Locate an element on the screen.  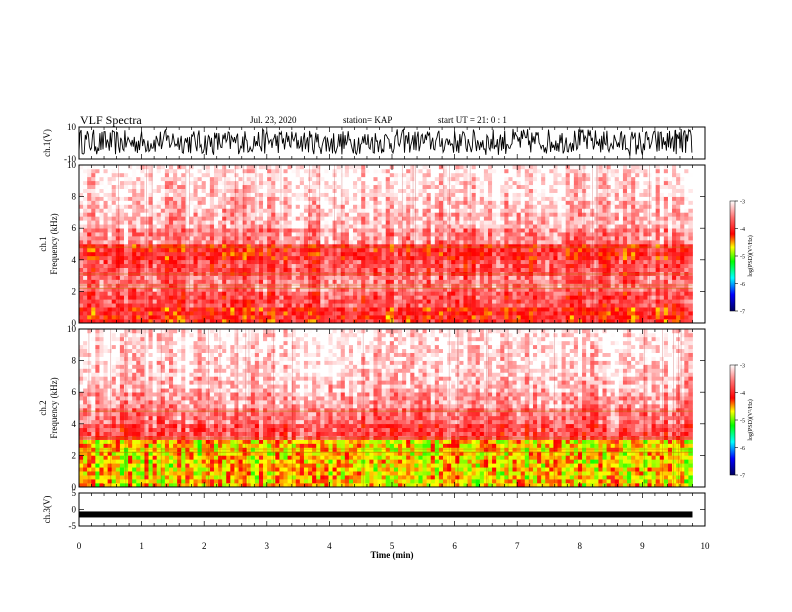
ytick-label-panel2-4: 8 is located at coordinates (74, 197).